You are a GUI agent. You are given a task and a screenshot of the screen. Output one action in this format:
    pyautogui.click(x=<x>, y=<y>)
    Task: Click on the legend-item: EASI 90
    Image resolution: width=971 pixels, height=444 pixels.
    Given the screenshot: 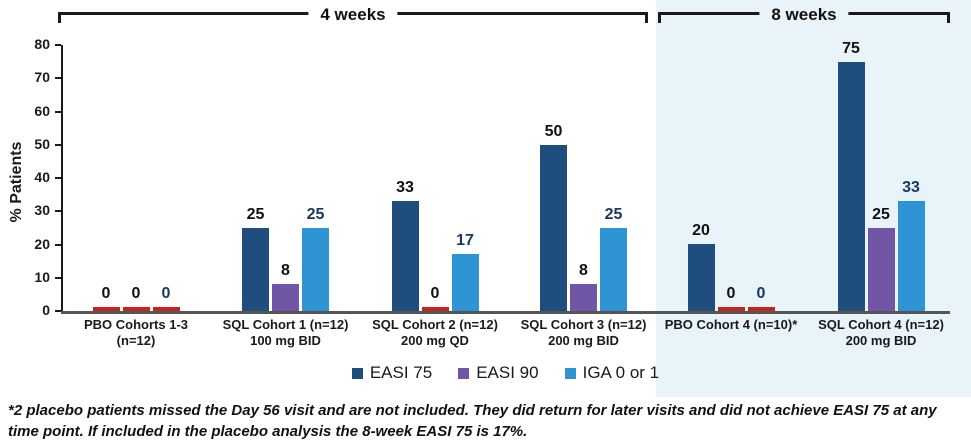 What is the action you would take?
    pyautogui.click(x=498, y=373)
    